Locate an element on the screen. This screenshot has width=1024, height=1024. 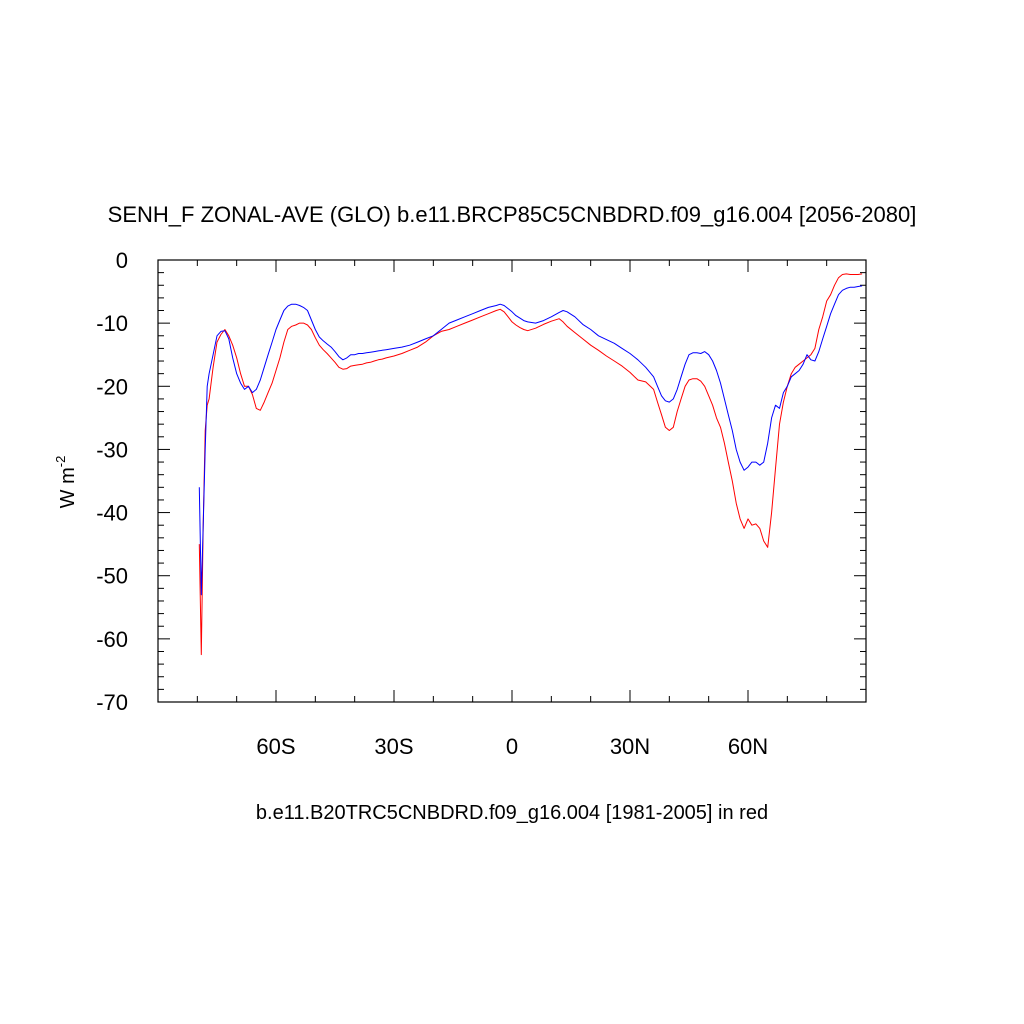
y-axis-label-superscript: -2 is located at coordinates (60, 462).